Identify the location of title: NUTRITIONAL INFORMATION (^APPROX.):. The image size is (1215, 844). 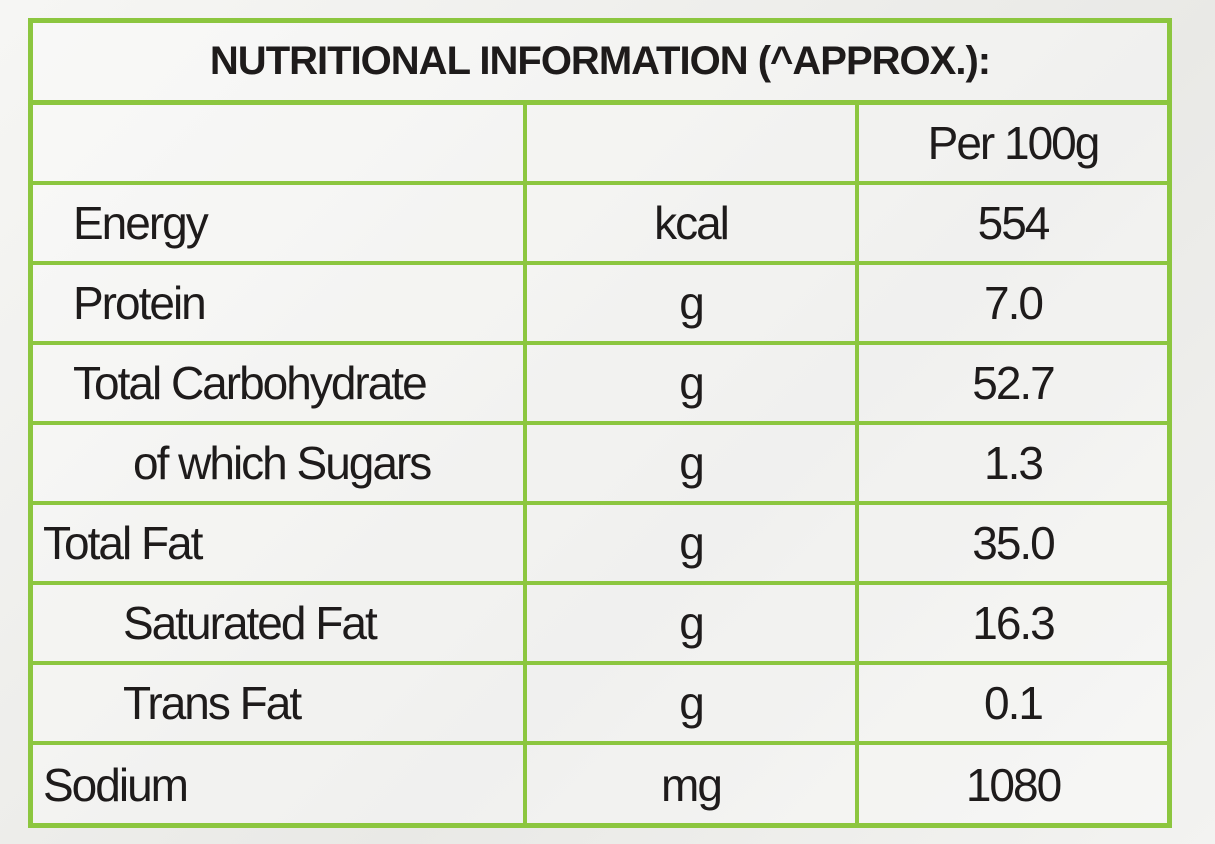
(600, 64).